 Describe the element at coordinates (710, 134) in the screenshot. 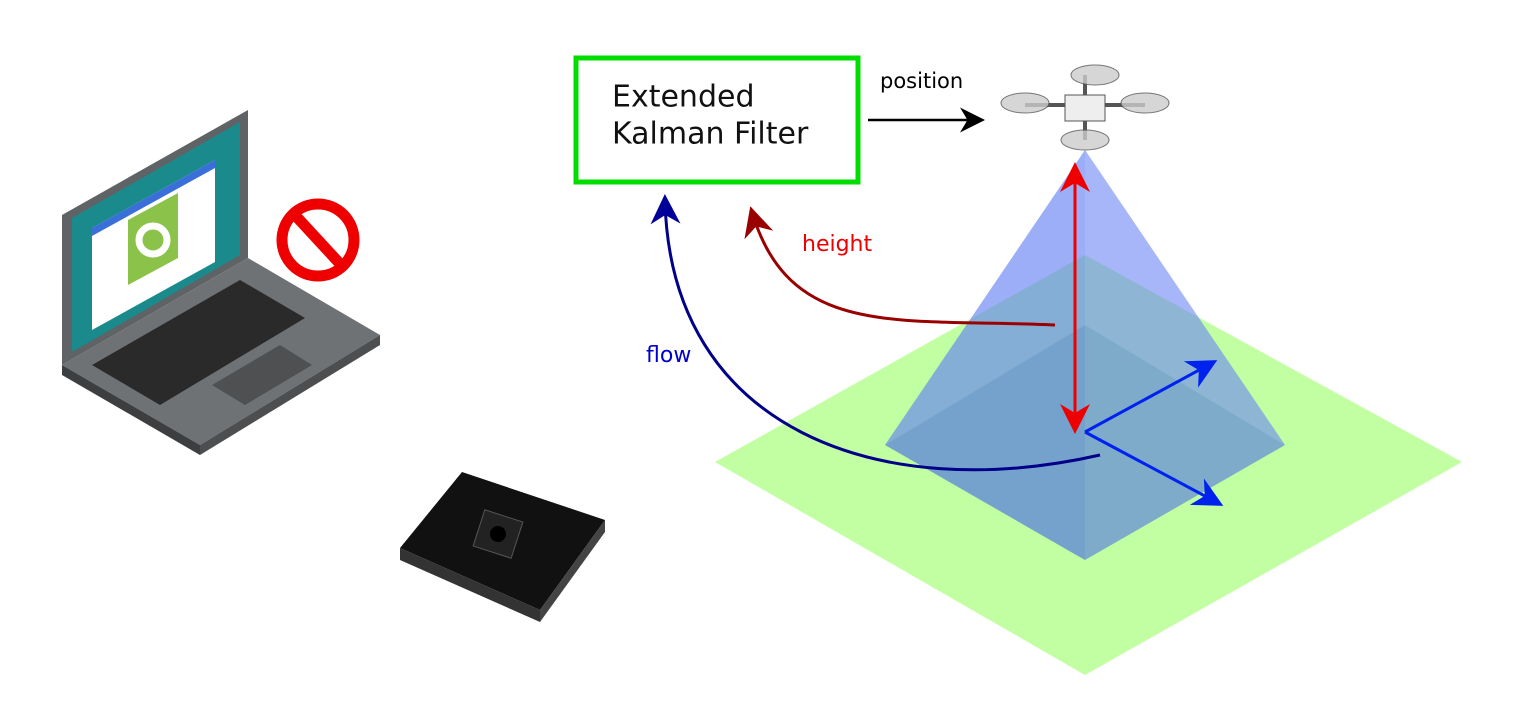

I see `box-line: Kalman Filter` at that location.